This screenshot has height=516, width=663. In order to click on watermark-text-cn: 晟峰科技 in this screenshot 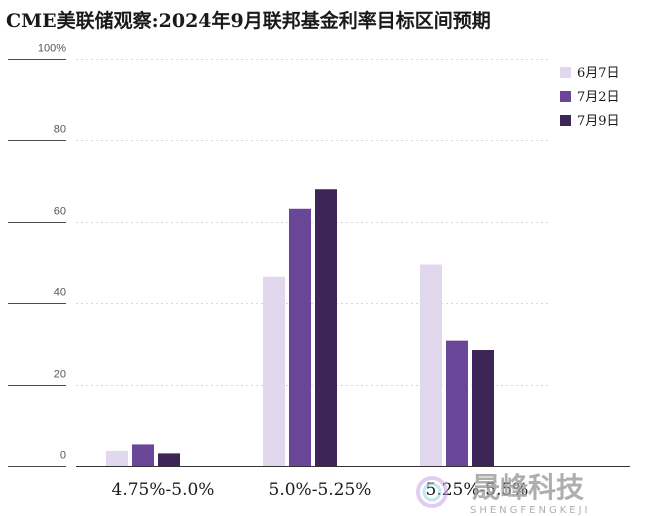, I will do `click(528, 487)`.